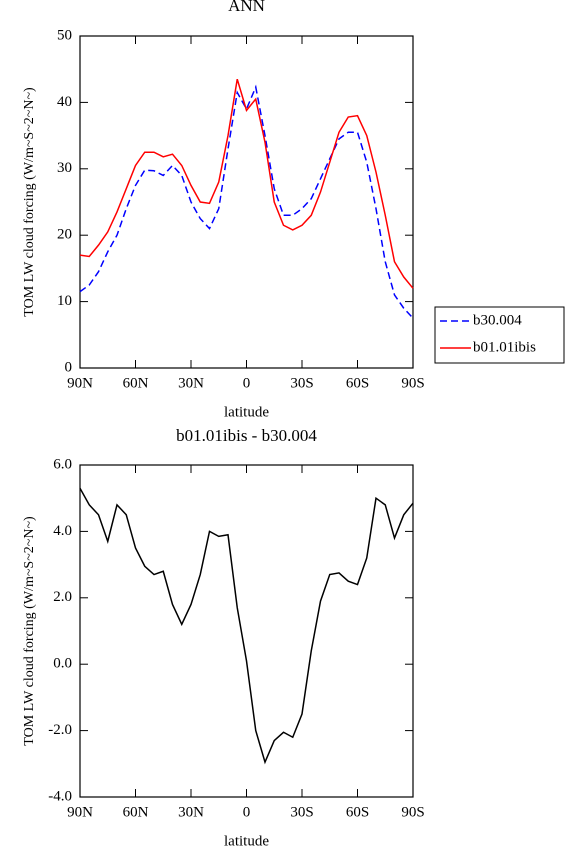  I want to click on y-tick-label: 10, so click(64, 301).